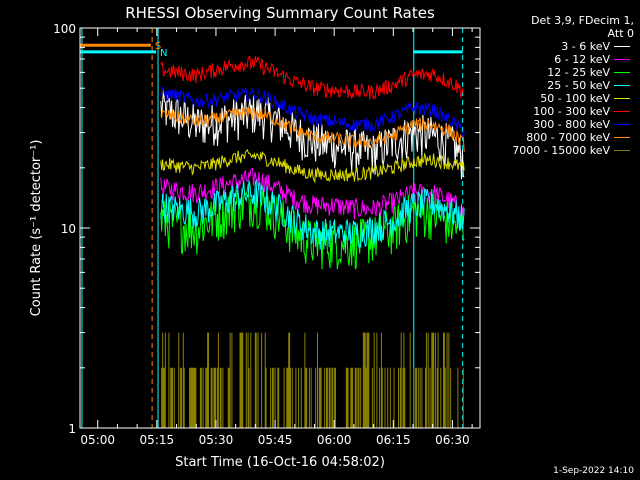  Describe the element at coordinates (578, 72) in the screenshot. I see `legend-label-2: 12 - 25 keV` at that location.